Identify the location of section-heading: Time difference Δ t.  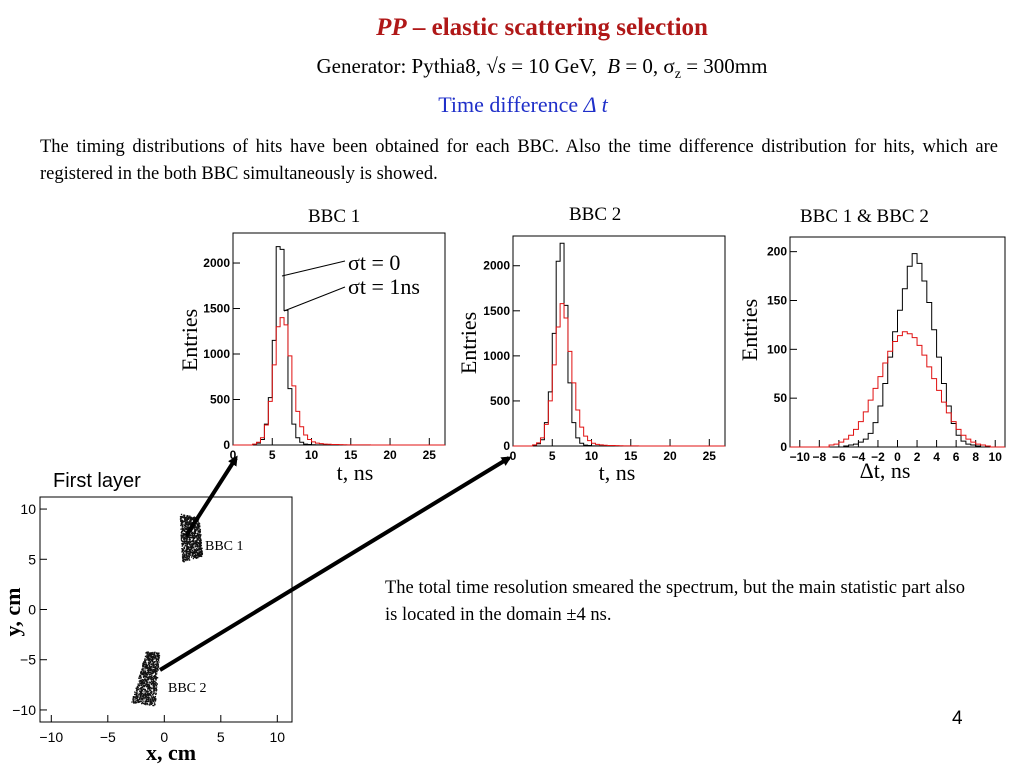
(512, 105).